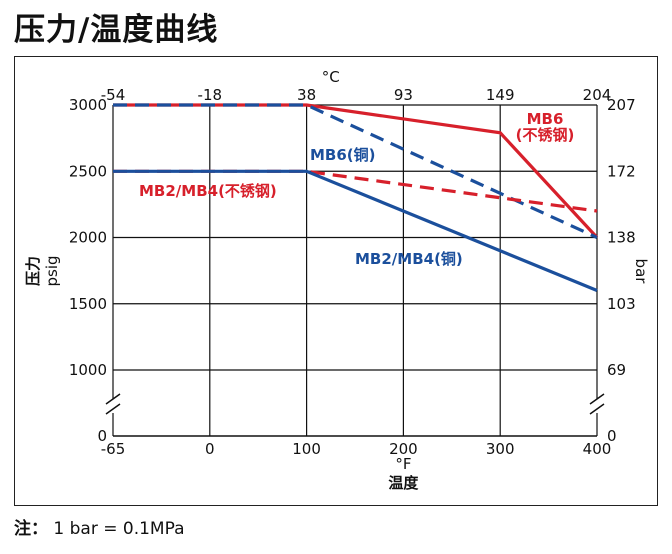 This screenshot has width=672, height=554. I want to click on y-tick-label: 2000, so click(88, 238).